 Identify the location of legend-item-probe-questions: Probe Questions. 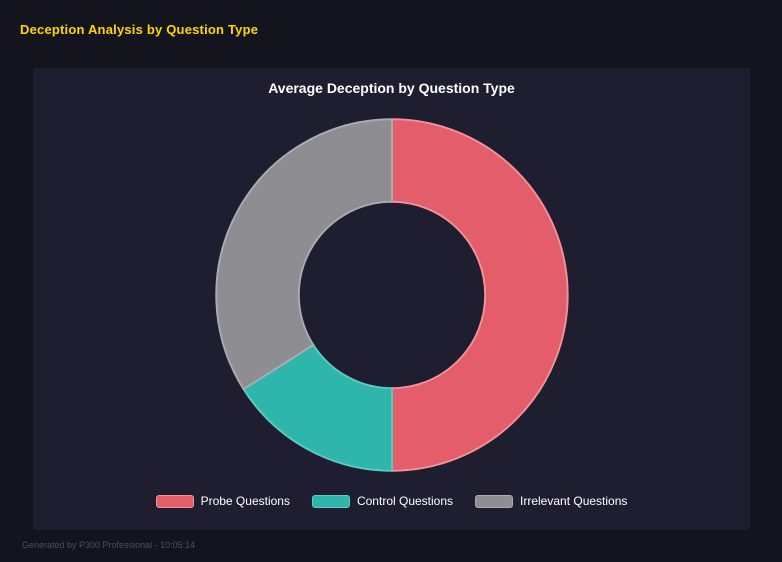
(222, 501).